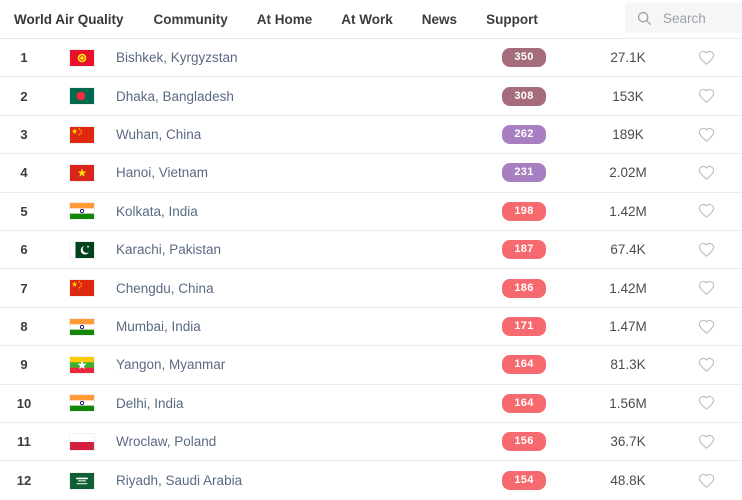 The width and height of the screenshot is (742, 500). I want to click on city-ranking-row: 1 Bishkek, Kyrgyzstan 350 27.1K, so click(371, 58).